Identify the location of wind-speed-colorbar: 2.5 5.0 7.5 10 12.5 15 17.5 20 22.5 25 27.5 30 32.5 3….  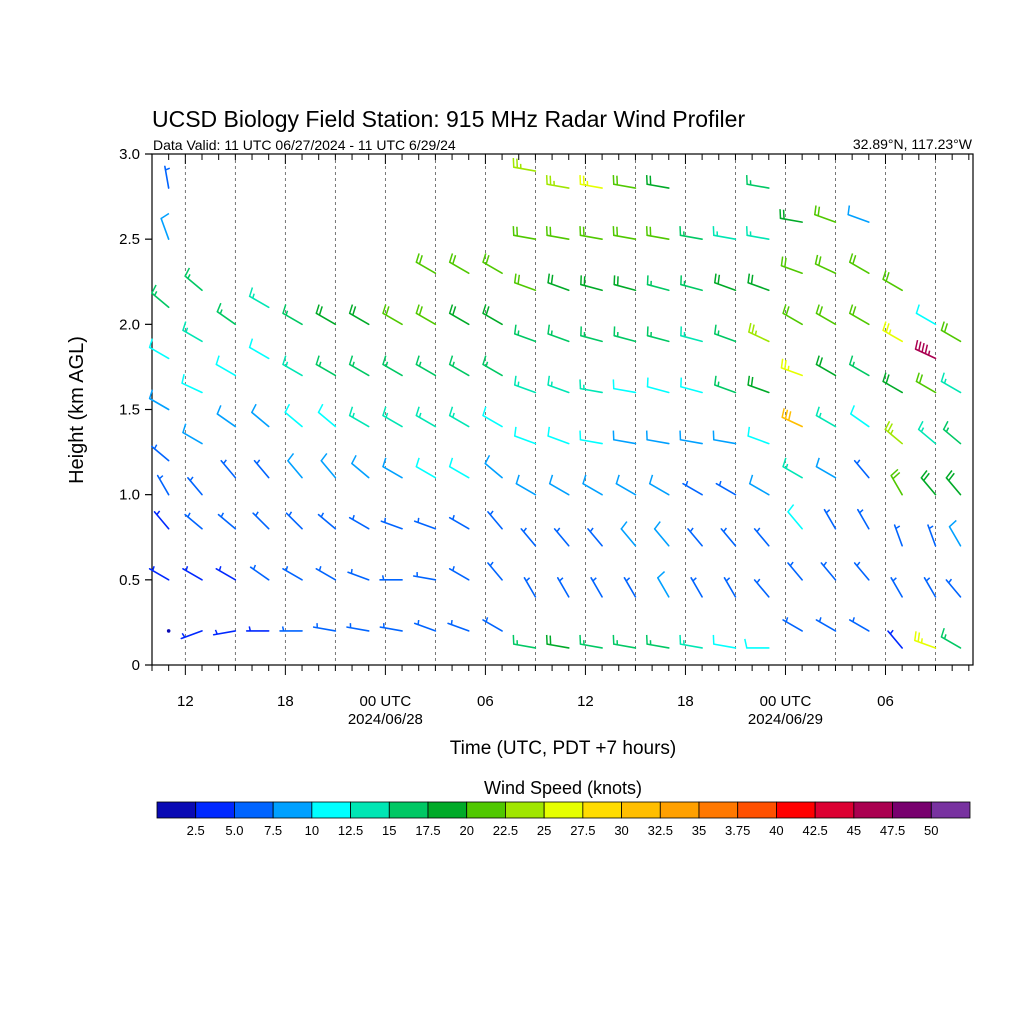
(563, 819).